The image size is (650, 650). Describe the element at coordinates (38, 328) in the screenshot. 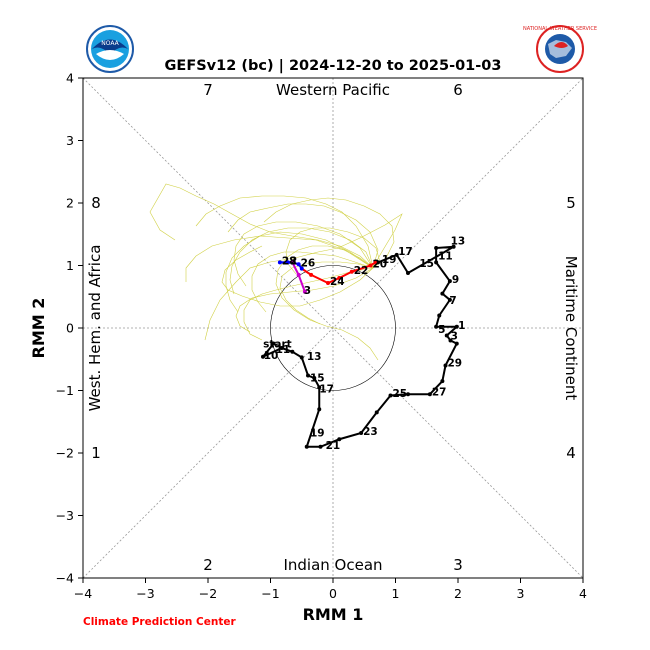

I see `y-axis-label: RMM 2` at that location.